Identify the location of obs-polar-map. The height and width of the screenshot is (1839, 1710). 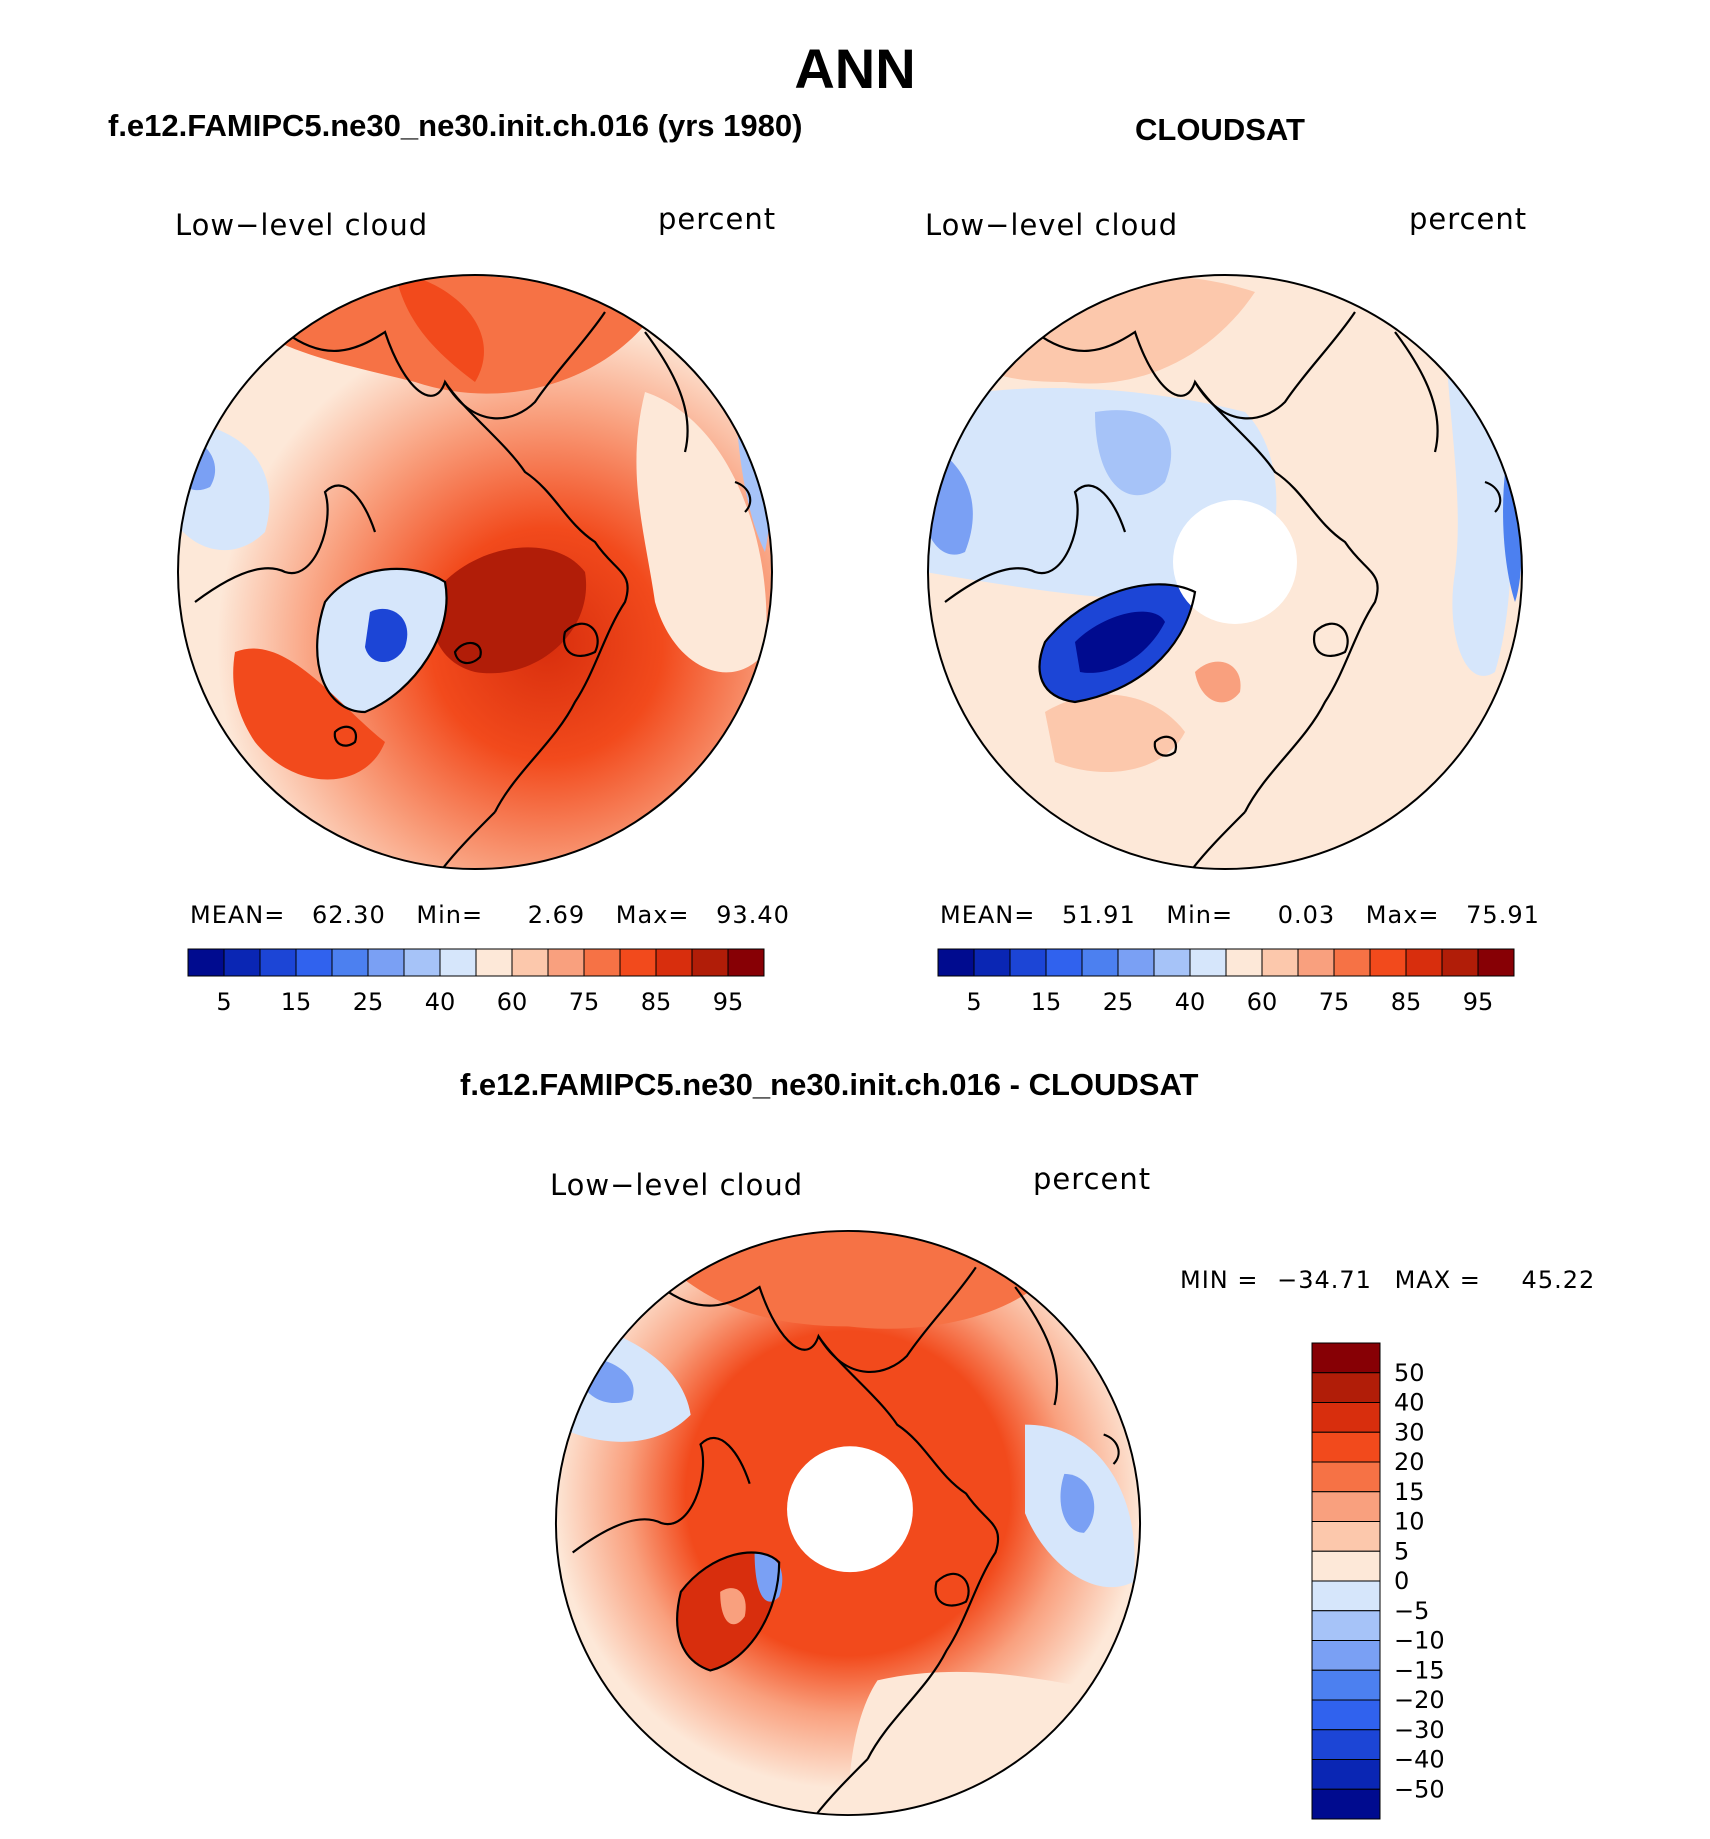
(1225, 572).